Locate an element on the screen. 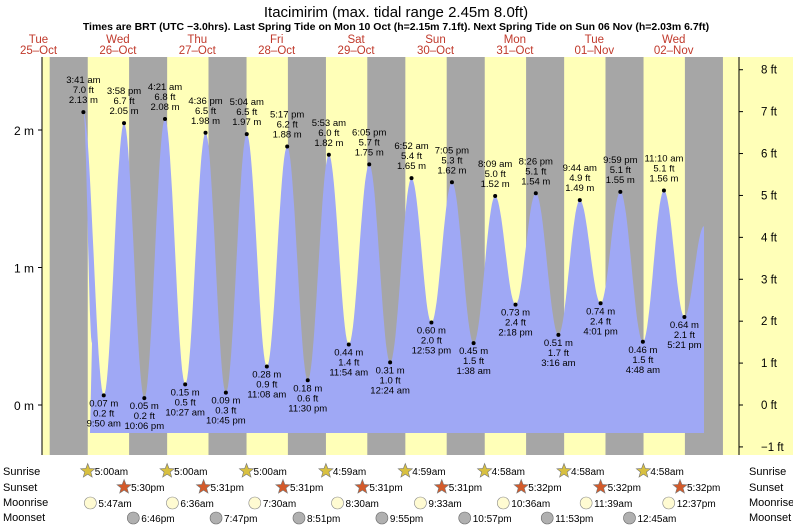 Image resolution: width=793 pixels, height=525 pixels. moonrise-time: 6:36am is located at coordinates (196, 504).